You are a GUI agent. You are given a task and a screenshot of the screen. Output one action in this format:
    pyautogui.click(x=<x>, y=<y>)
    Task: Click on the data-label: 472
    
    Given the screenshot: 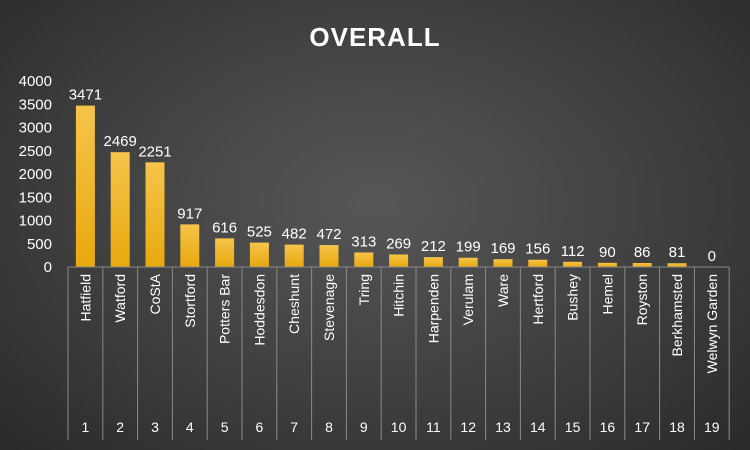 What is the action you would take?
    pyautogui.click(x=328, y=234)
    